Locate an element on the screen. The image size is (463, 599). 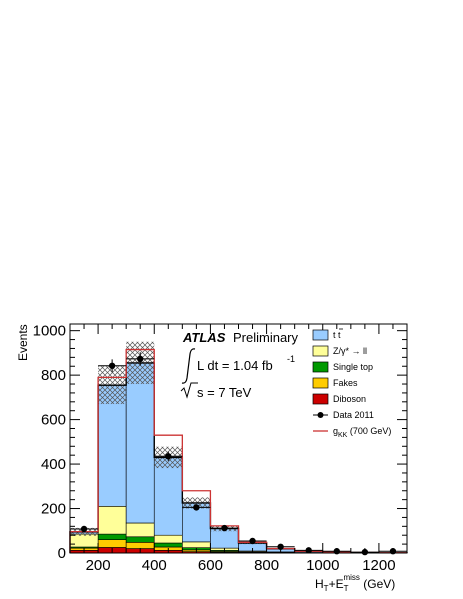
legend-swatch-diboson is located at coordinates (320, 399).